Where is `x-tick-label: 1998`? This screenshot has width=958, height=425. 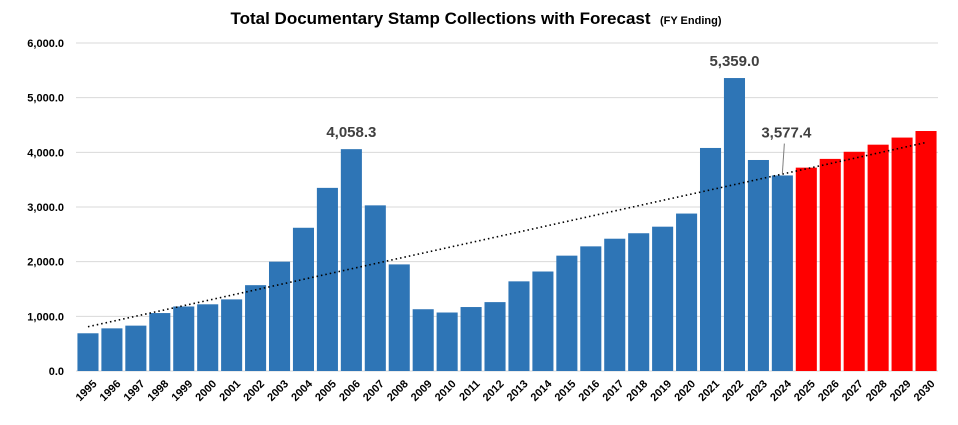
x-tick-label: 1998 is located at coordinates (159, 391).